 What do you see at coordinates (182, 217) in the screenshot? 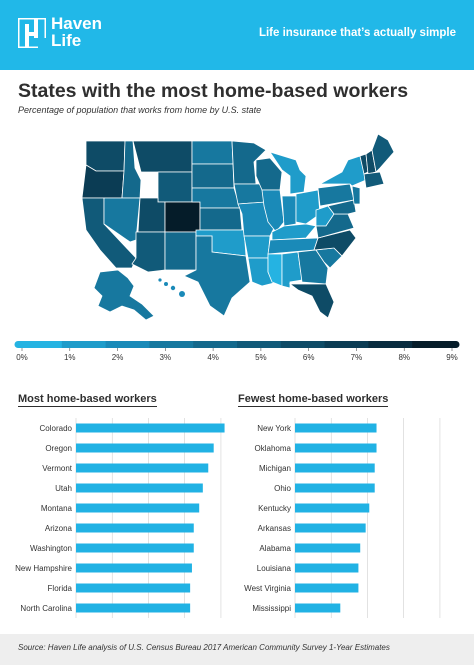
I see `map-state-colorado` at bounding box center [182, 217].